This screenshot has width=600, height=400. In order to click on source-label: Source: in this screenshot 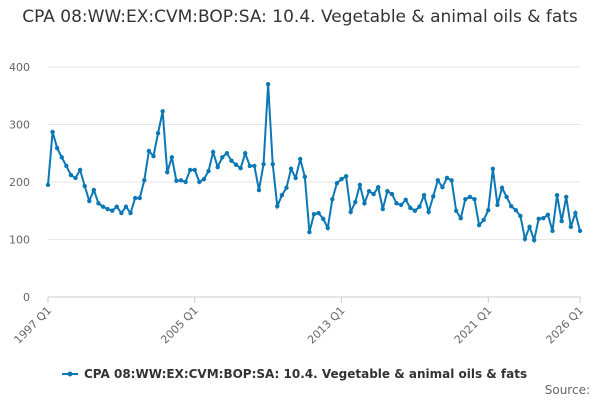, I will do `click(567, 390)`.